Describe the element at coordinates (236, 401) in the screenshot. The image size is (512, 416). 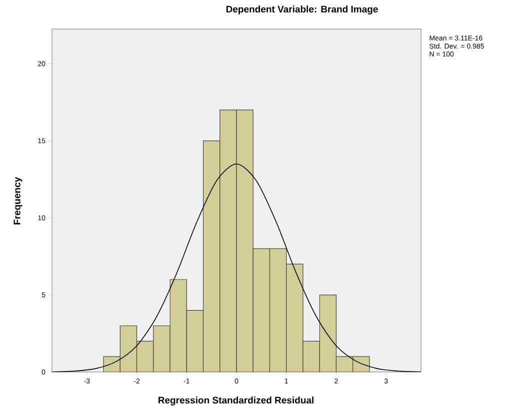
I see `x-axis-title: Regression Standardized Residual` at that location.